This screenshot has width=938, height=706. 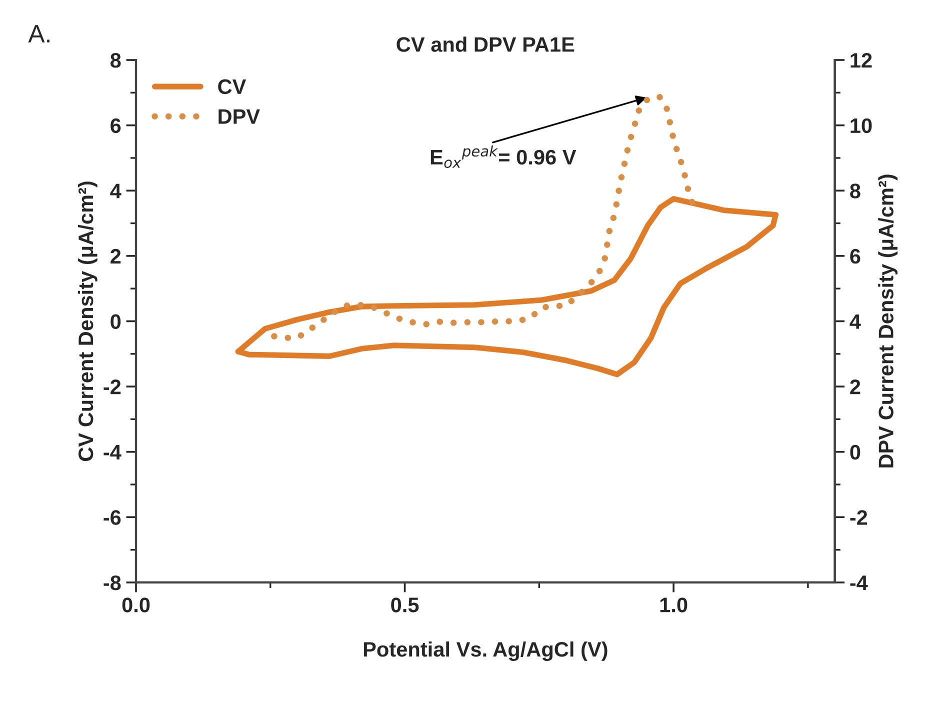 I want to click on y2-tick-label: 2, so click(x=855, y=387).